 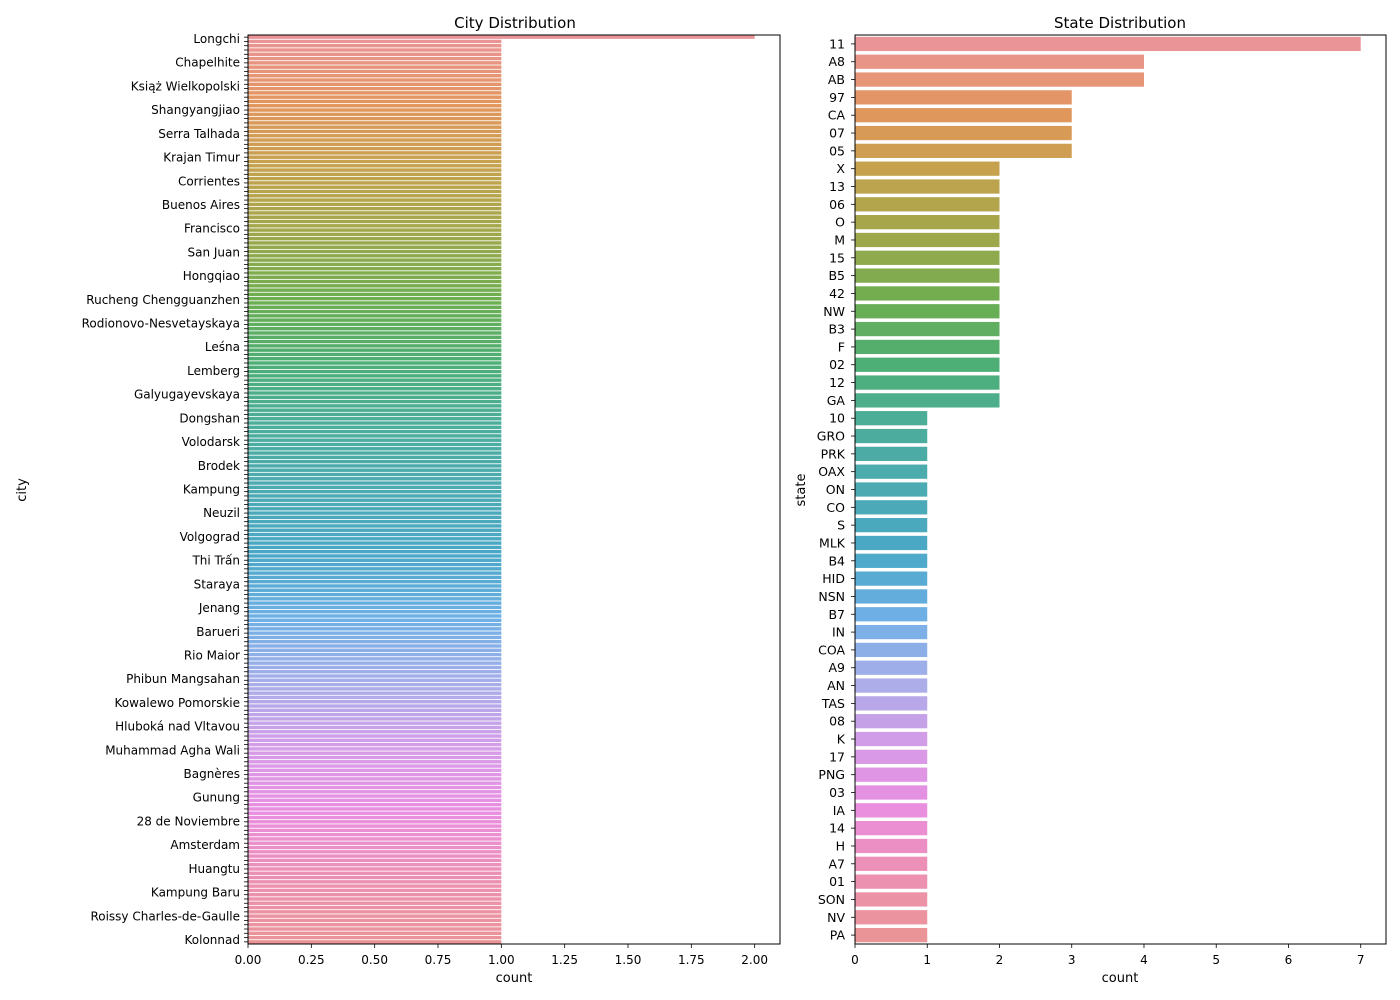 I want to click on state-y-tick-label: A8, so click(x=836, y=61).